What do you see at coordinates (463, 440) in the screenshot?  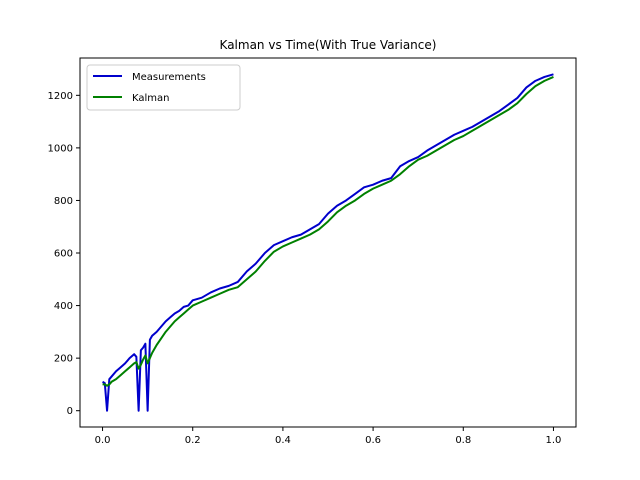 I see `x-tick-label: 0.8` at bounding box center [463, 440].